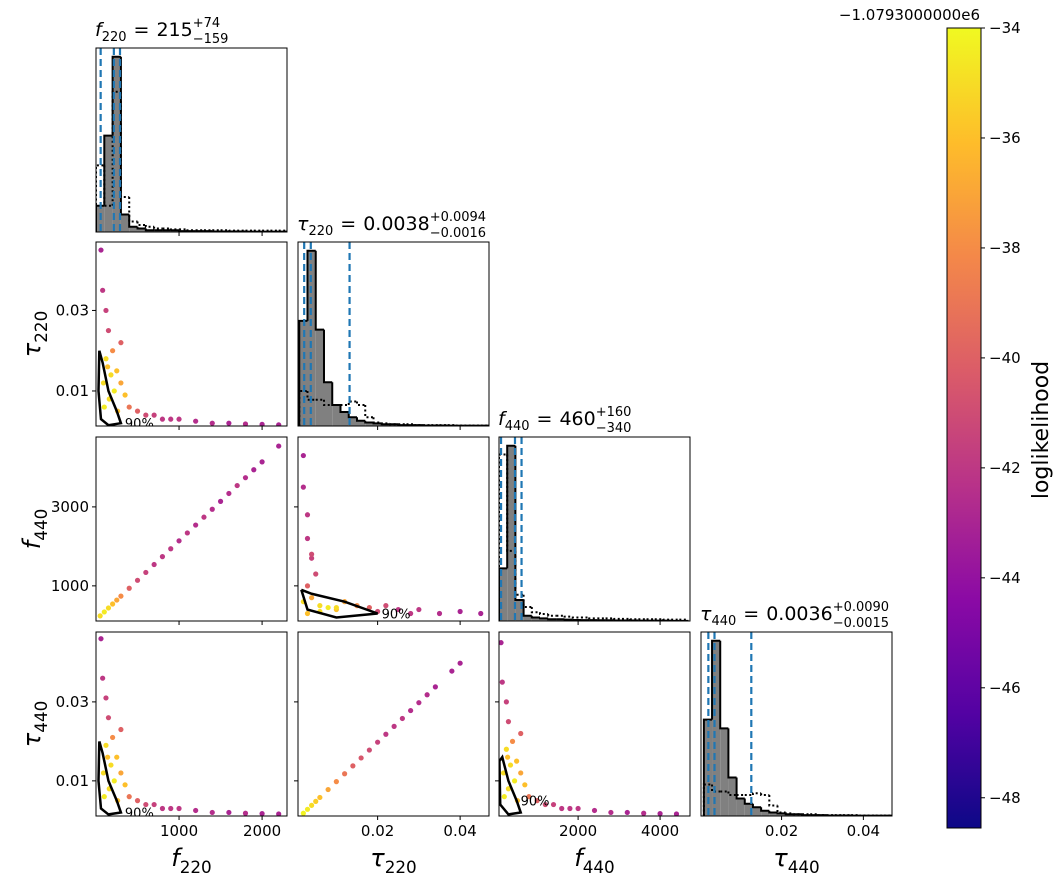  I want to click on panel-title: f440 = 460+160 −340, so click(564, 420).